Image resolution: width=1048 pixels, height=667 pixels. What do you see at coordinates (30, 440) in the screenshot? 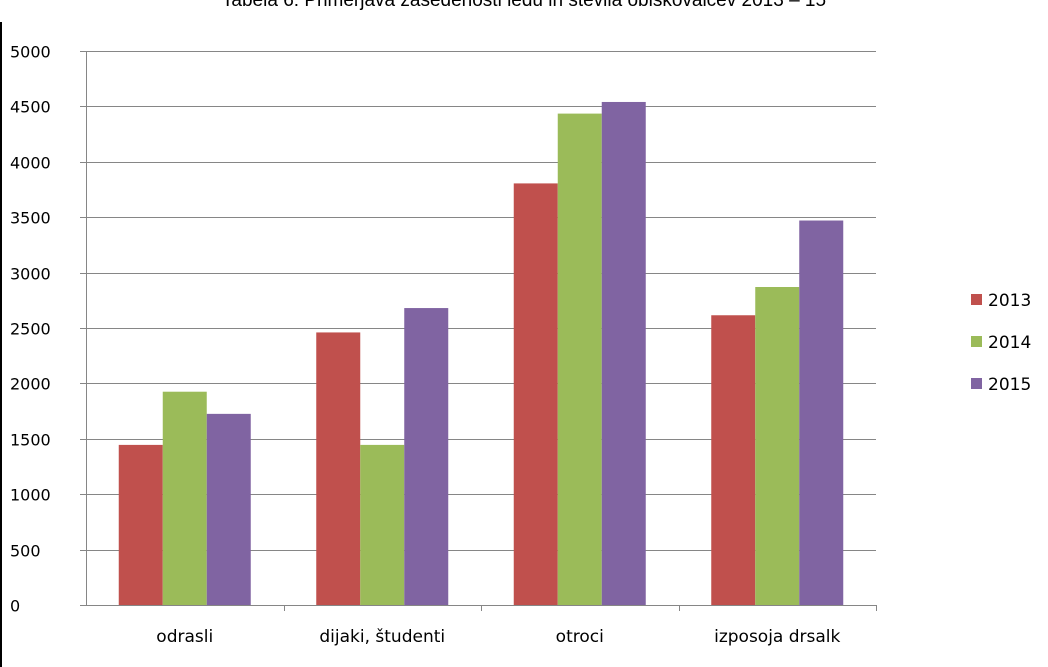
I see `y-tick-label: 1500` at bounding box center [30, 440].